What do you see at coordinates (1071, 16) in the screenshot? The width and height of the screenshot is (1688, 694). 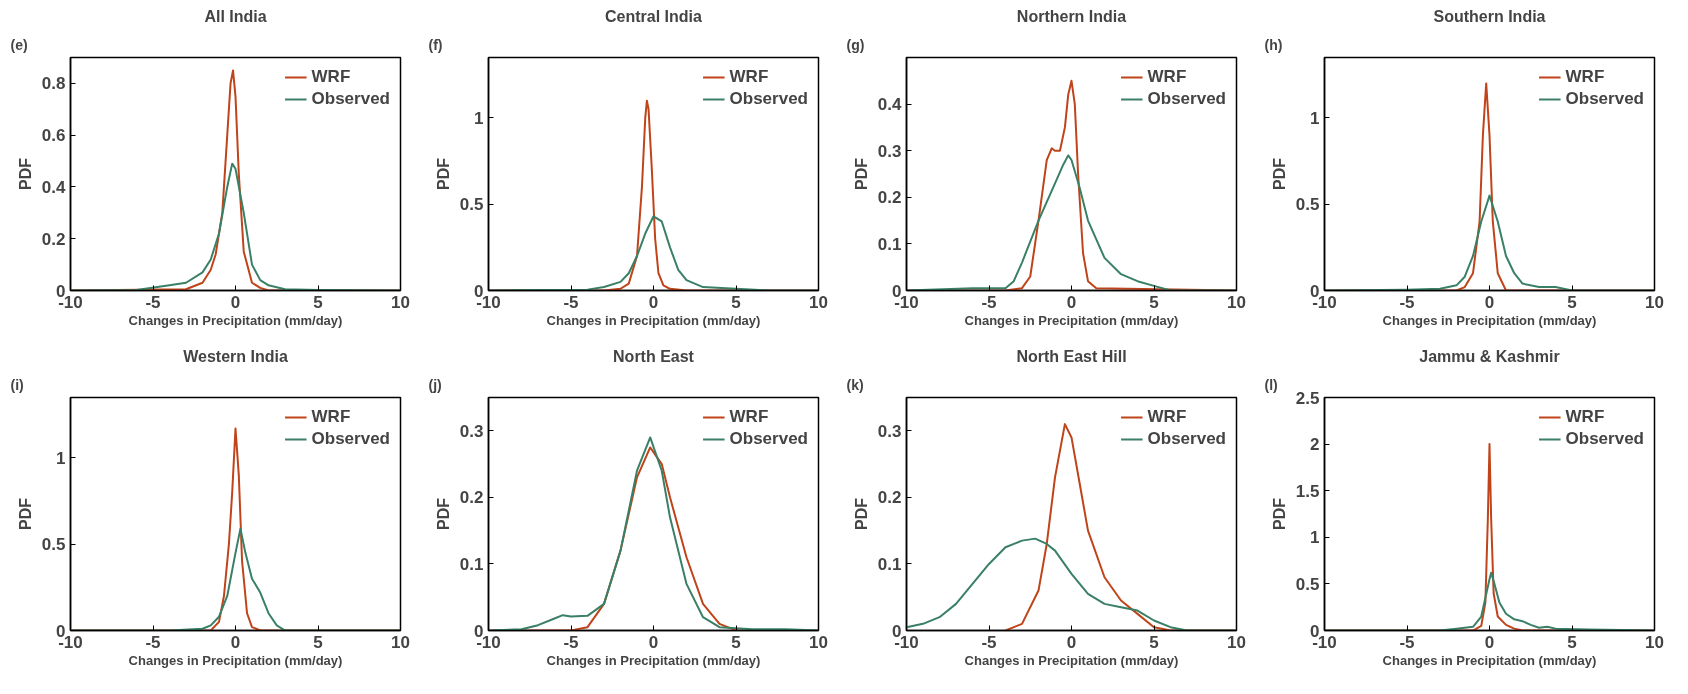 I see `chart-title: Northern India` at bounding box center [1071, 16].